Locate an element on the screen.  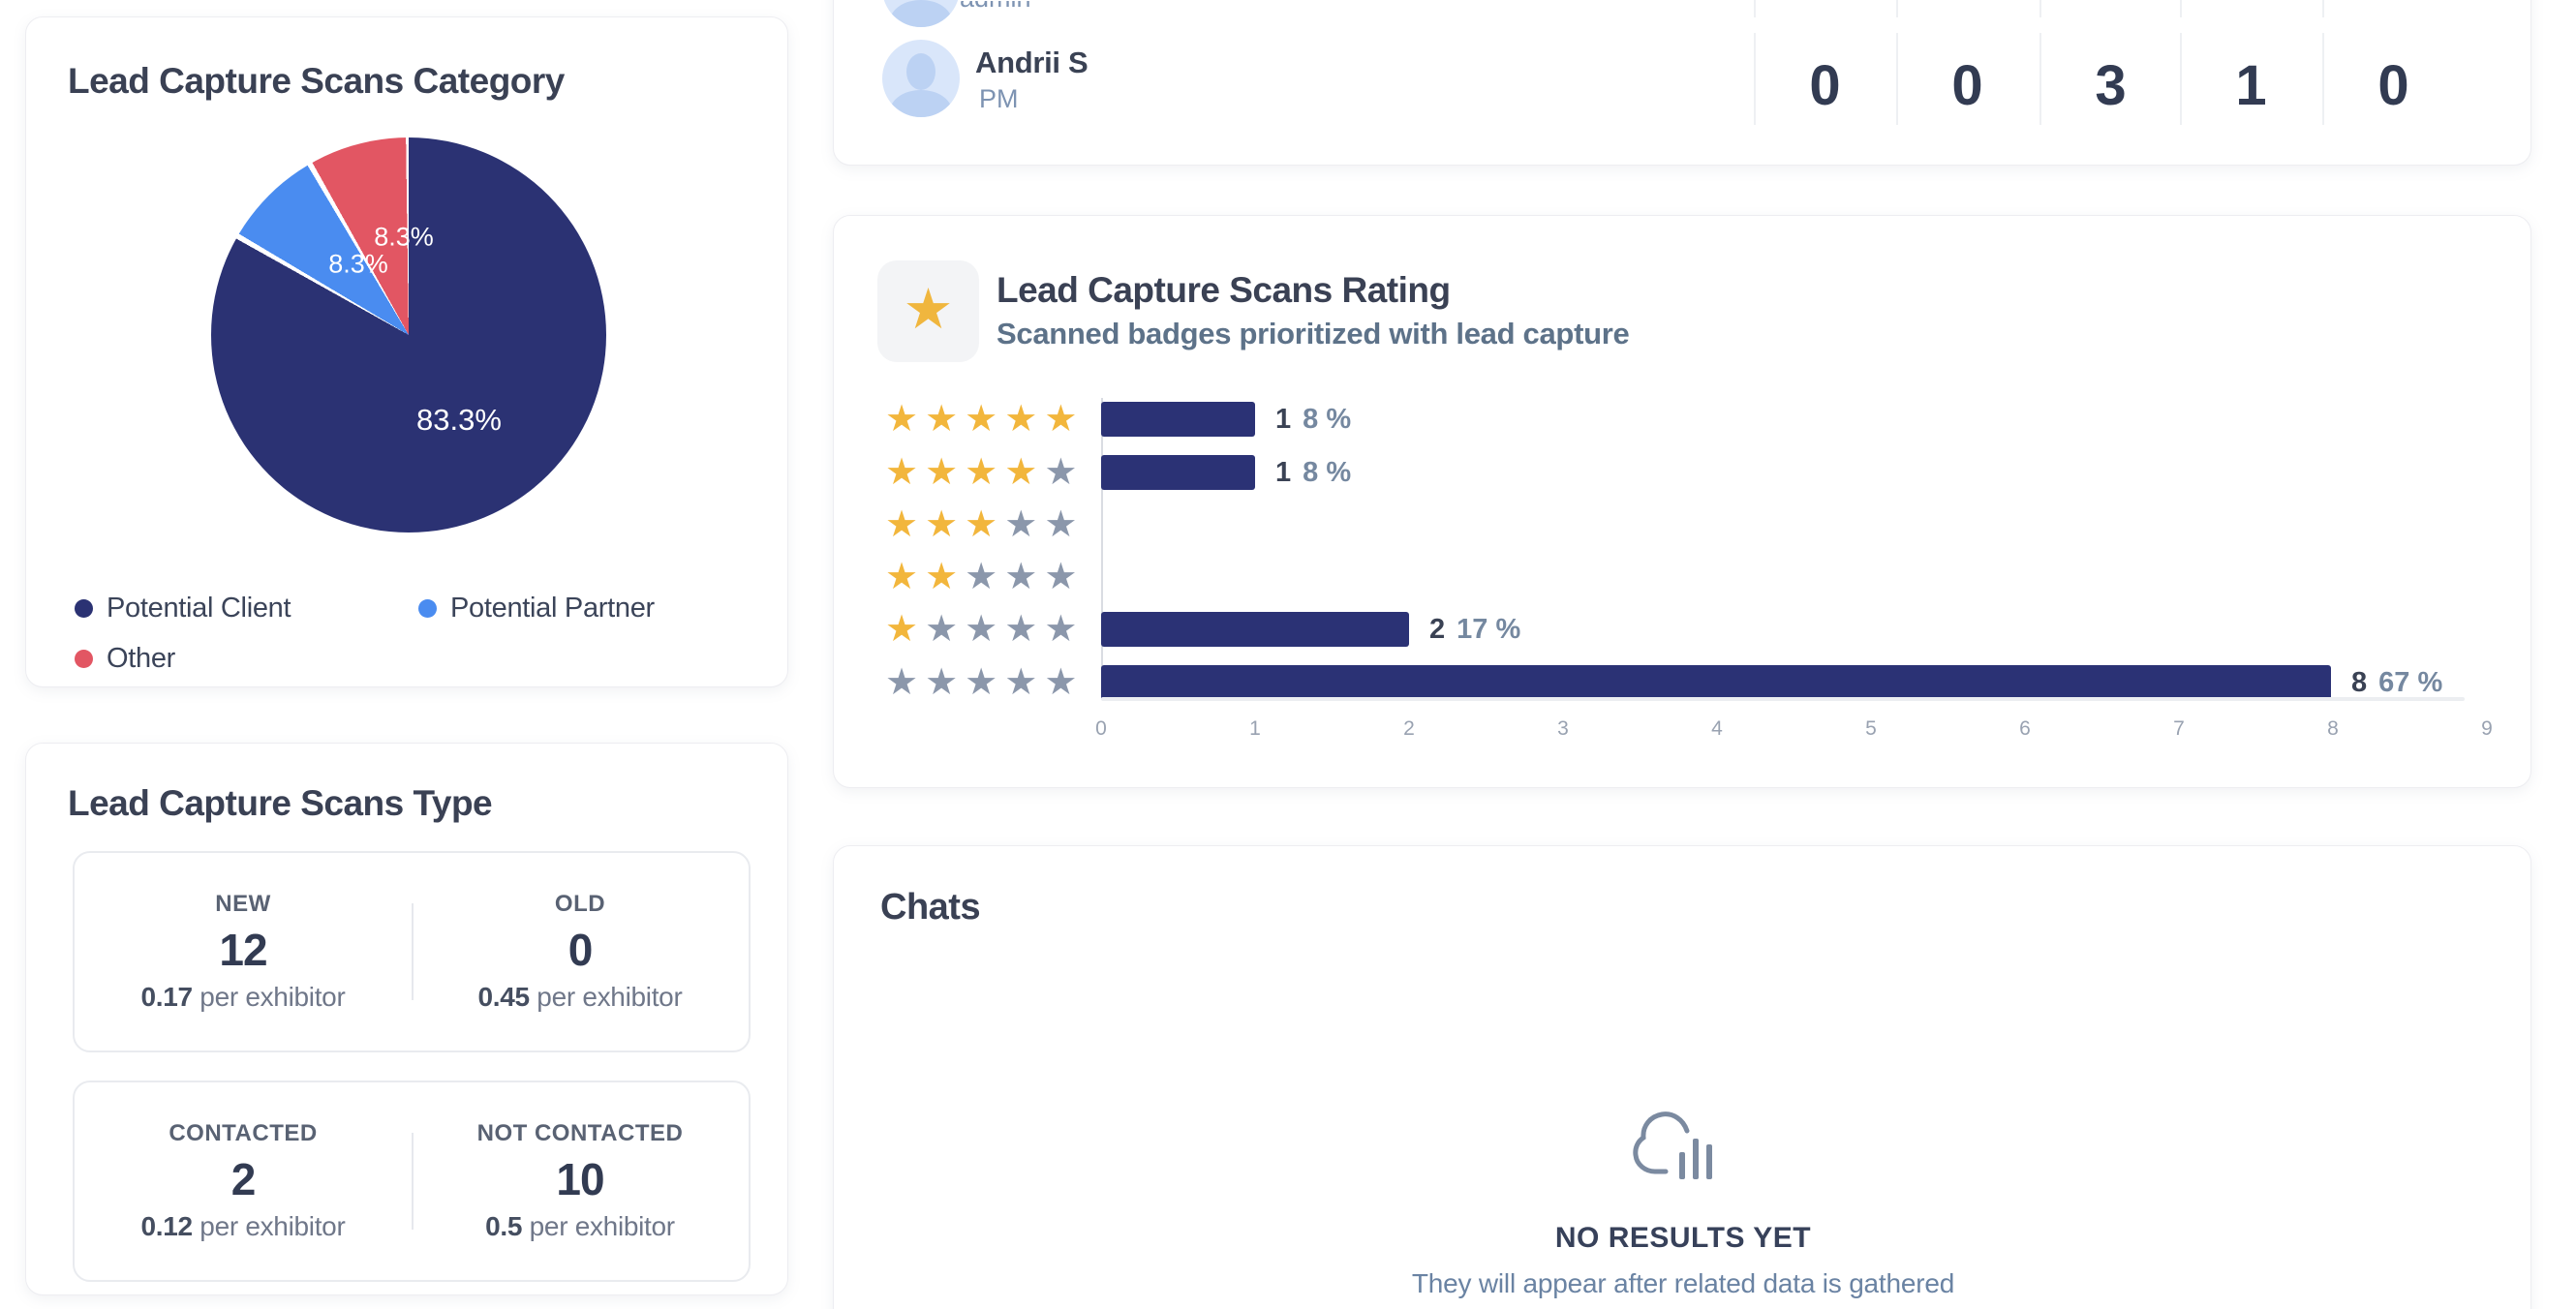
stat-not-contacted: NOT CONTACTED 10 0.5 per exhibitor is located at coordinates (580, 1181).